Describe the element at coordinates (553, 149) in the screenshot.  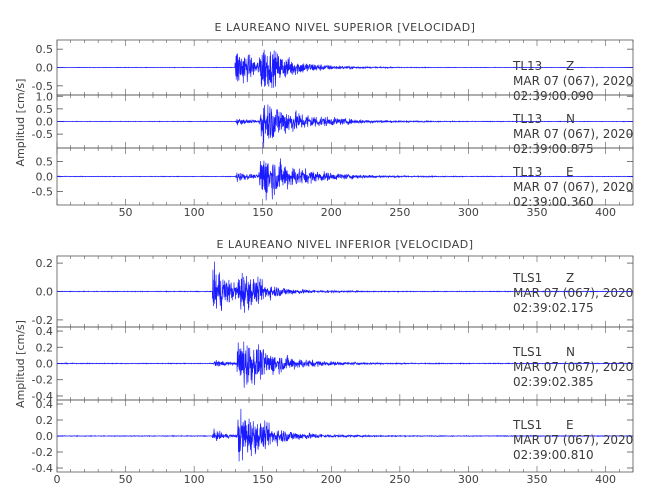
I see `start-time-label: 02:39:00.875` at that location.